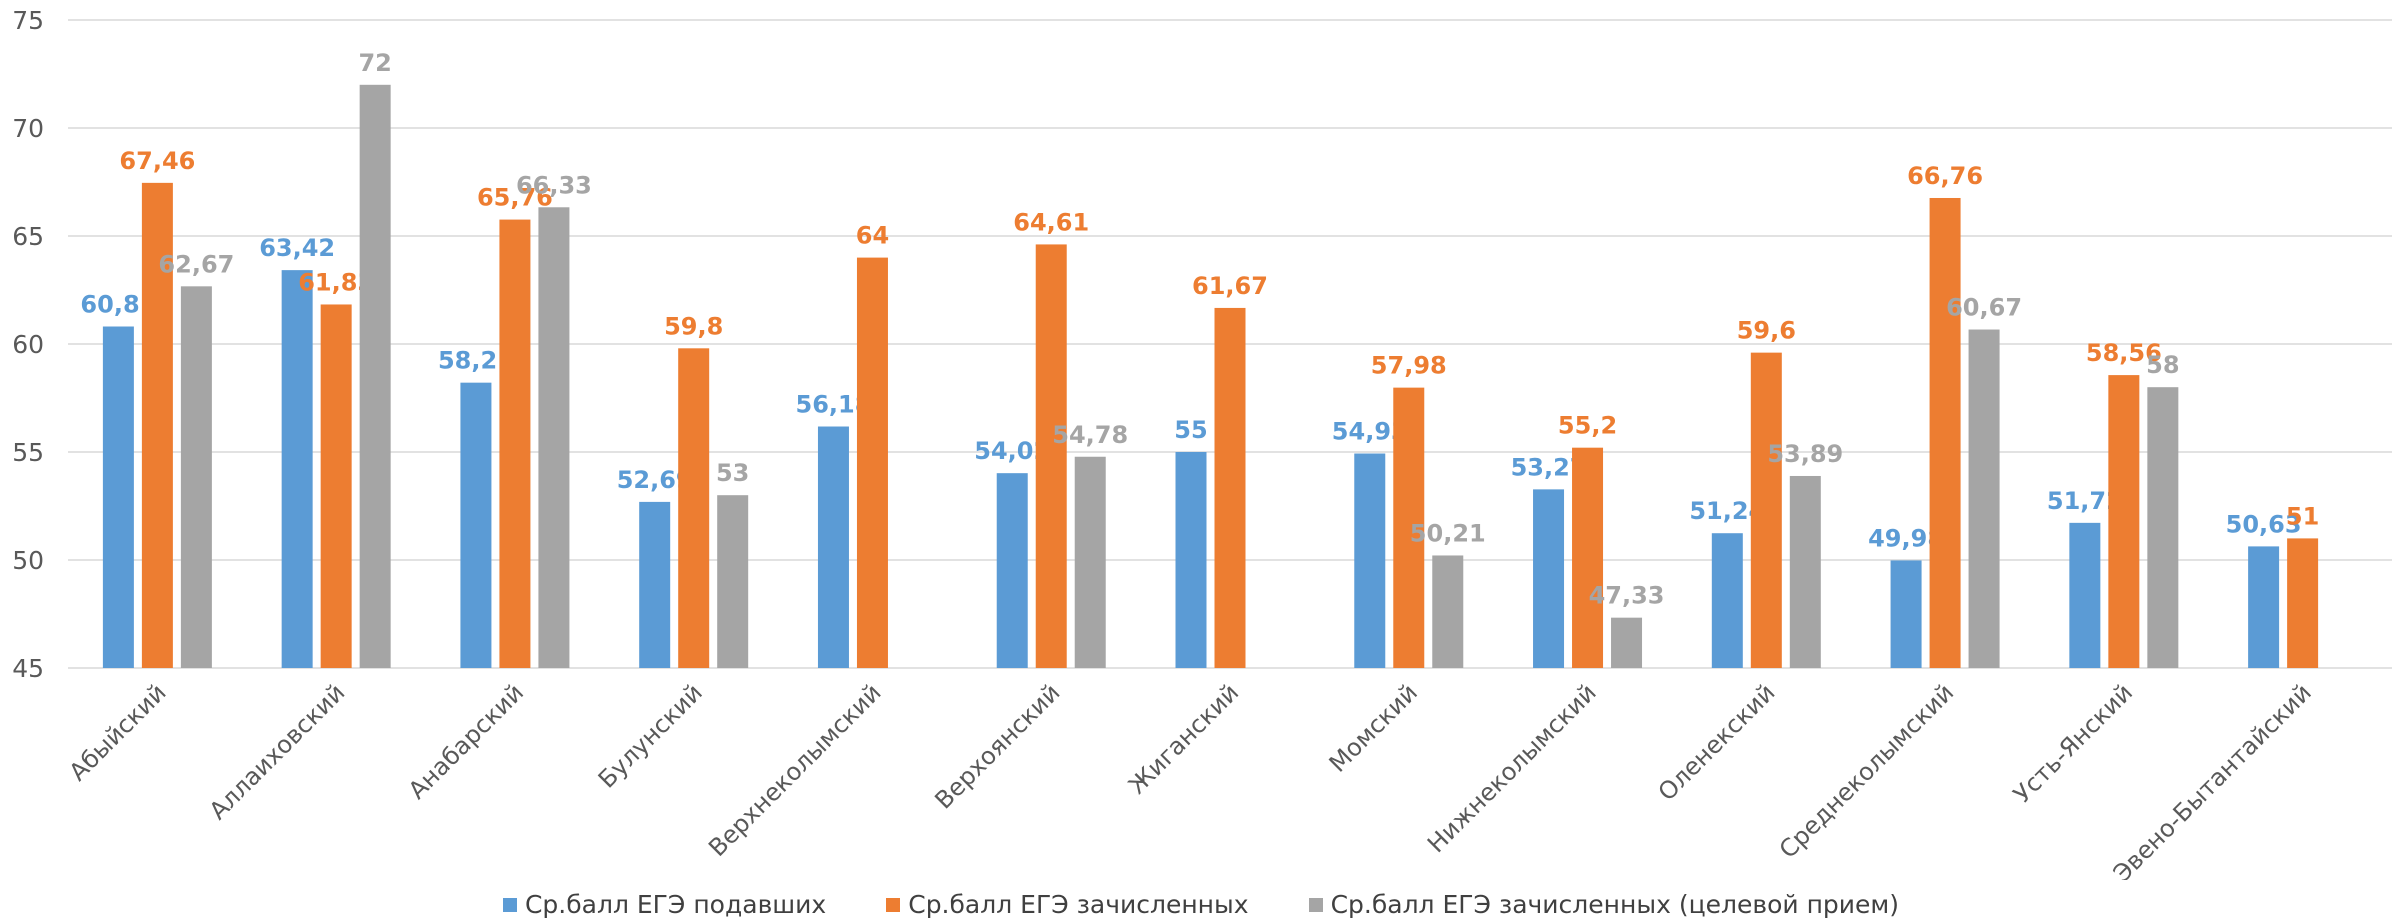  I want to click on data-label: 53, so click(732, 473).